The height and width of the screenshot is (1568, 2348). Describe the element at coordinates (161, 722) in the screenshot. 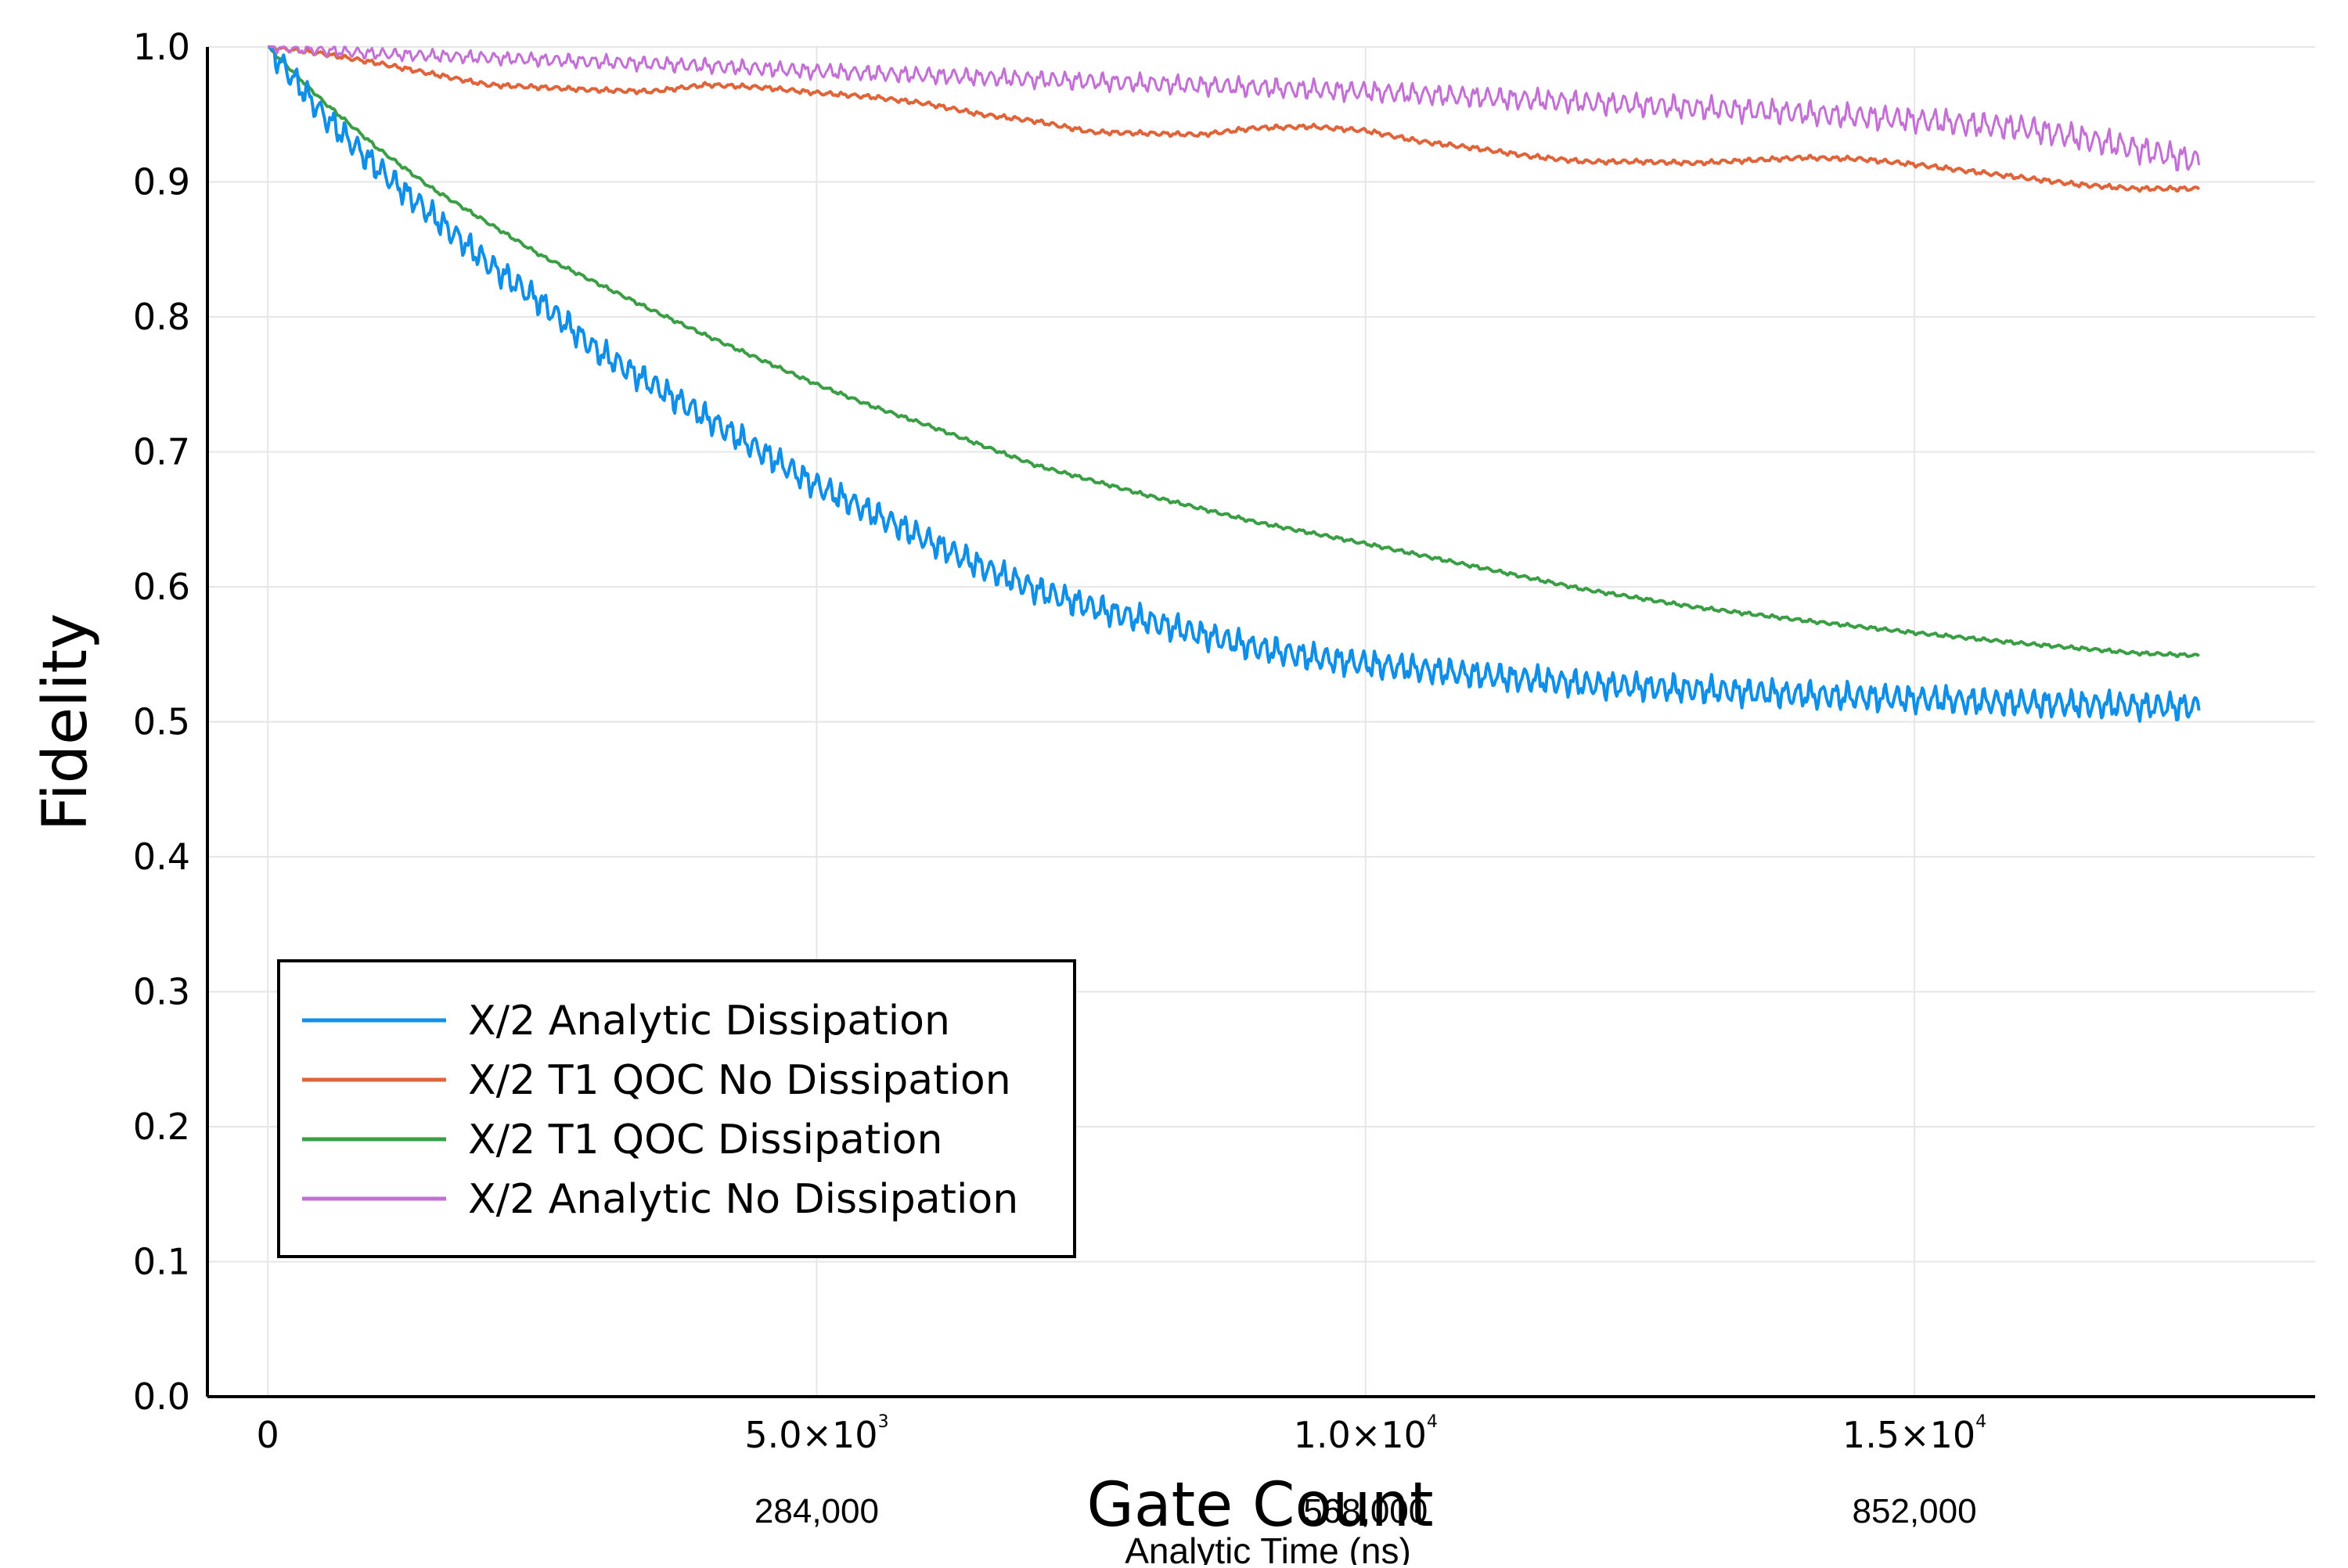

I see `y-tick-label: 0.5` at that location.